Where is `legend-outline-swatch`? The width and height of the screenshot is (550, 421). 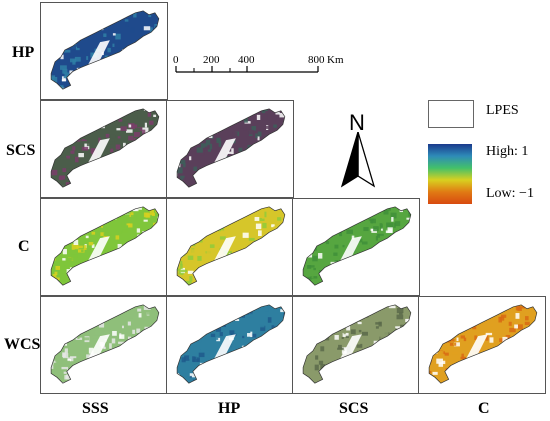
legend-outline-swatch is located at coordinates (451, 114).